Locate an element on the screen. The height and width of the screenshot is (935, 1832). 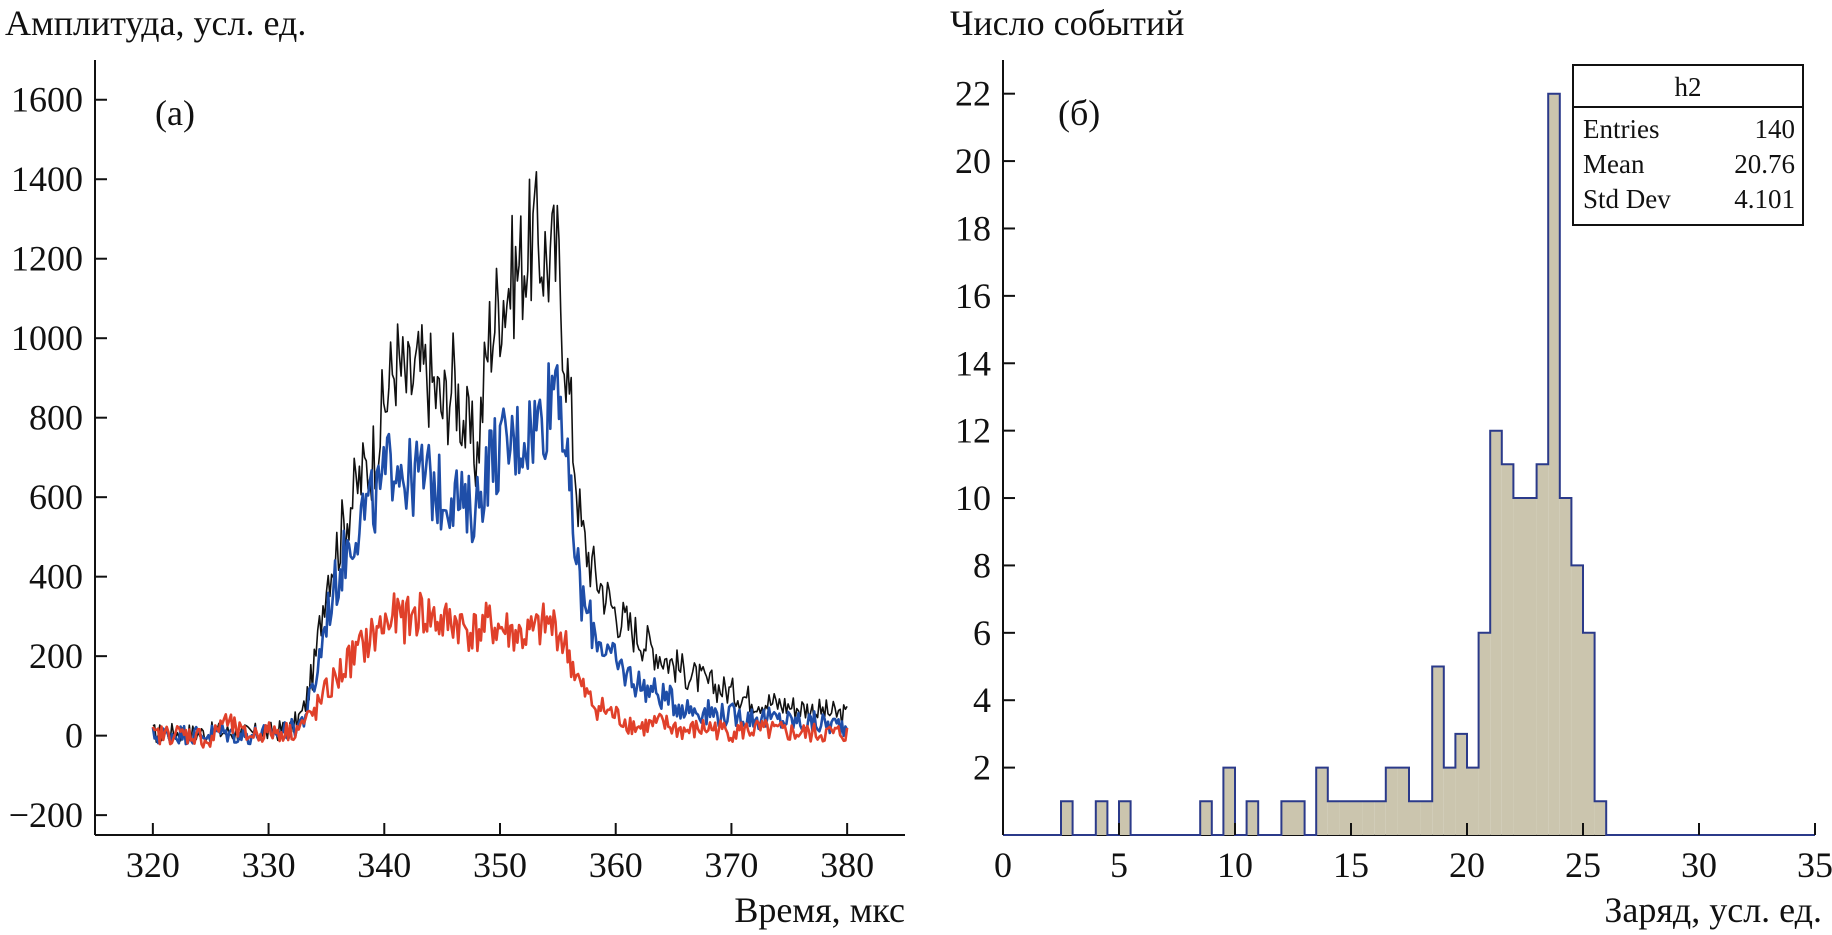
y-tick-label-a: 1400 is located at coordinates (47, 179).